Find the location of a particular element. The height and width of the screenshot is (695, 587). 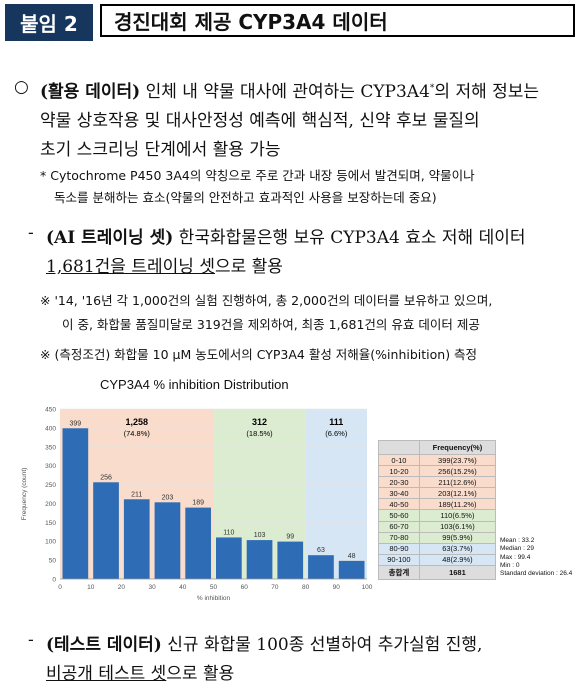

y-tick-label: 0 is located at coordinates (54, 580).